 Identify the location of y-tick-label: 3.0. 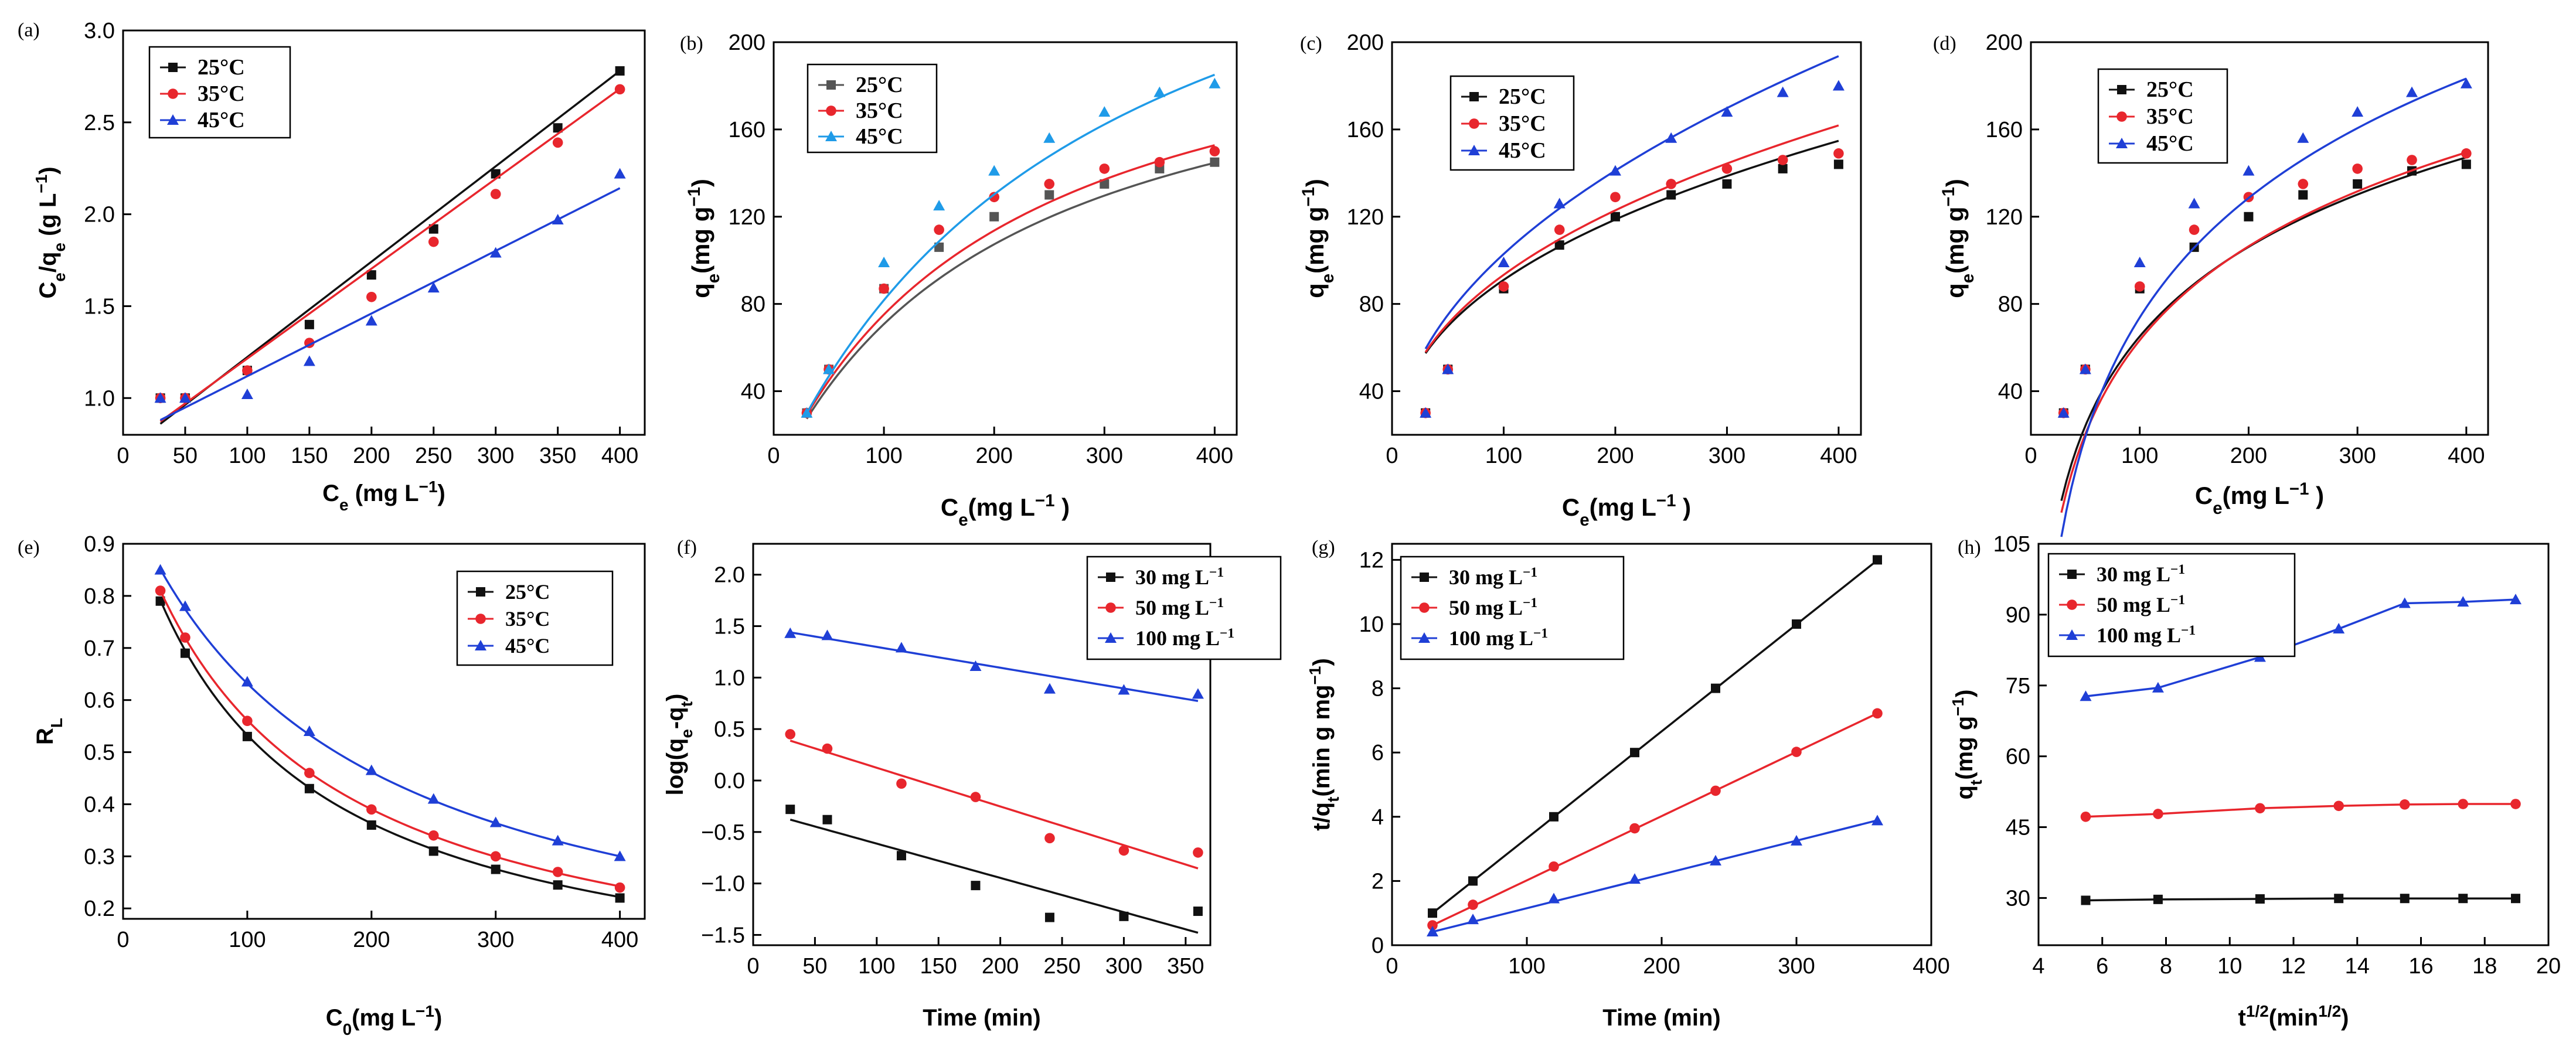
(99, 31).